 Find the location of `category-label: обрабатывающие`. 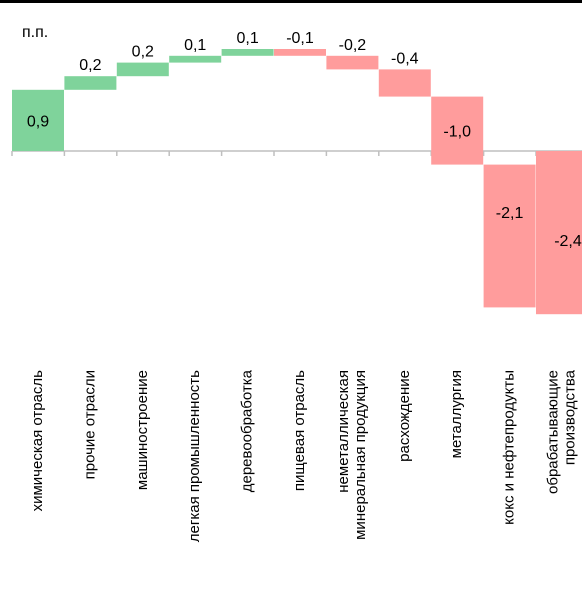

category-label: обрабатывающие is located at coordinates (552, 432).